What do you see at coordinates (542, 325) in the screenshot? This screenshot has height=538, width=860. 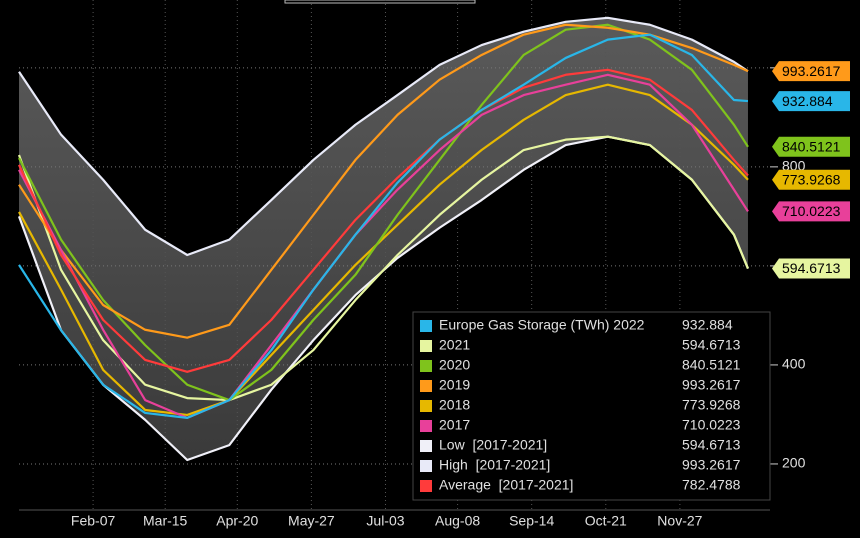 I see `legend-label: Europe Gas Storage (TWh) 2022` at bounding box center [542, 325].